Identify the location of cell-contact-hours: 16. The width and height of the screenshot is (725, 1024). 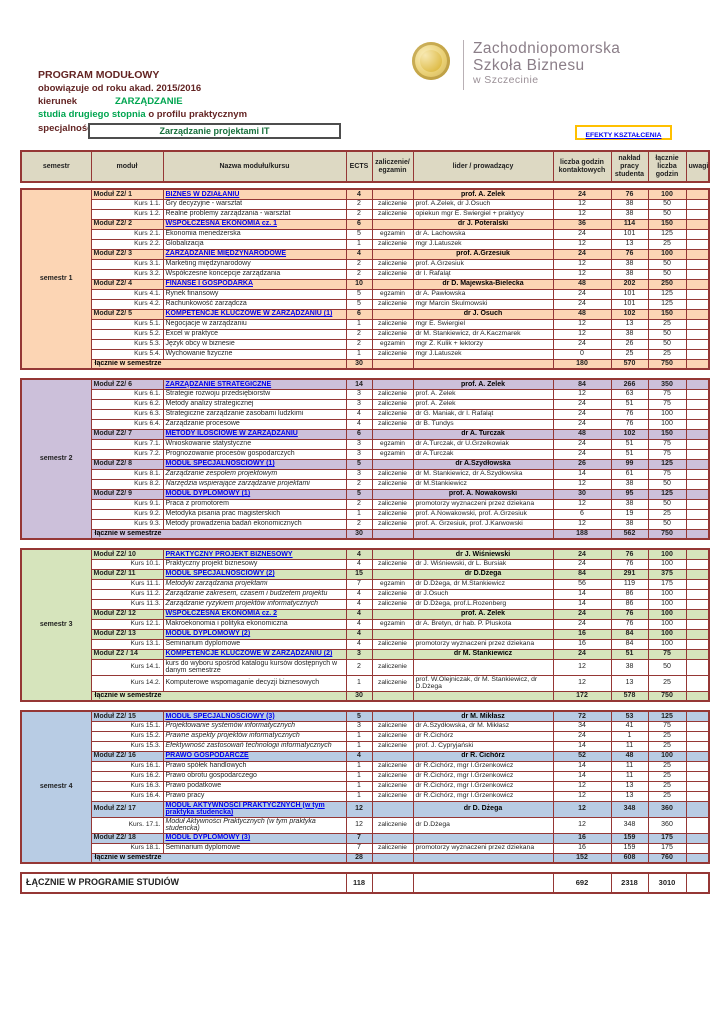
(582, 634).